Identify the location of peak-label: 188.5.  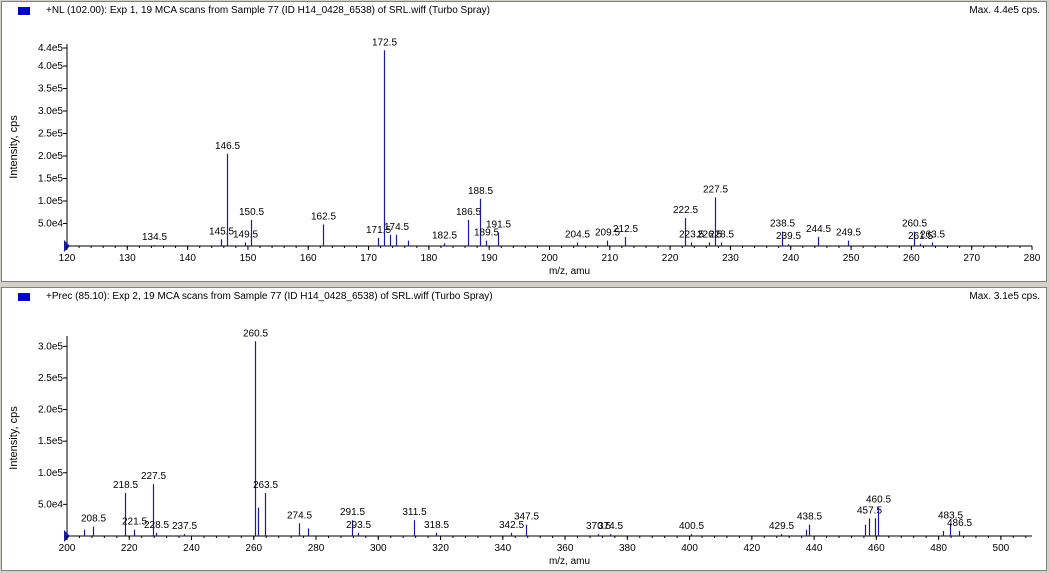
(480, 191).